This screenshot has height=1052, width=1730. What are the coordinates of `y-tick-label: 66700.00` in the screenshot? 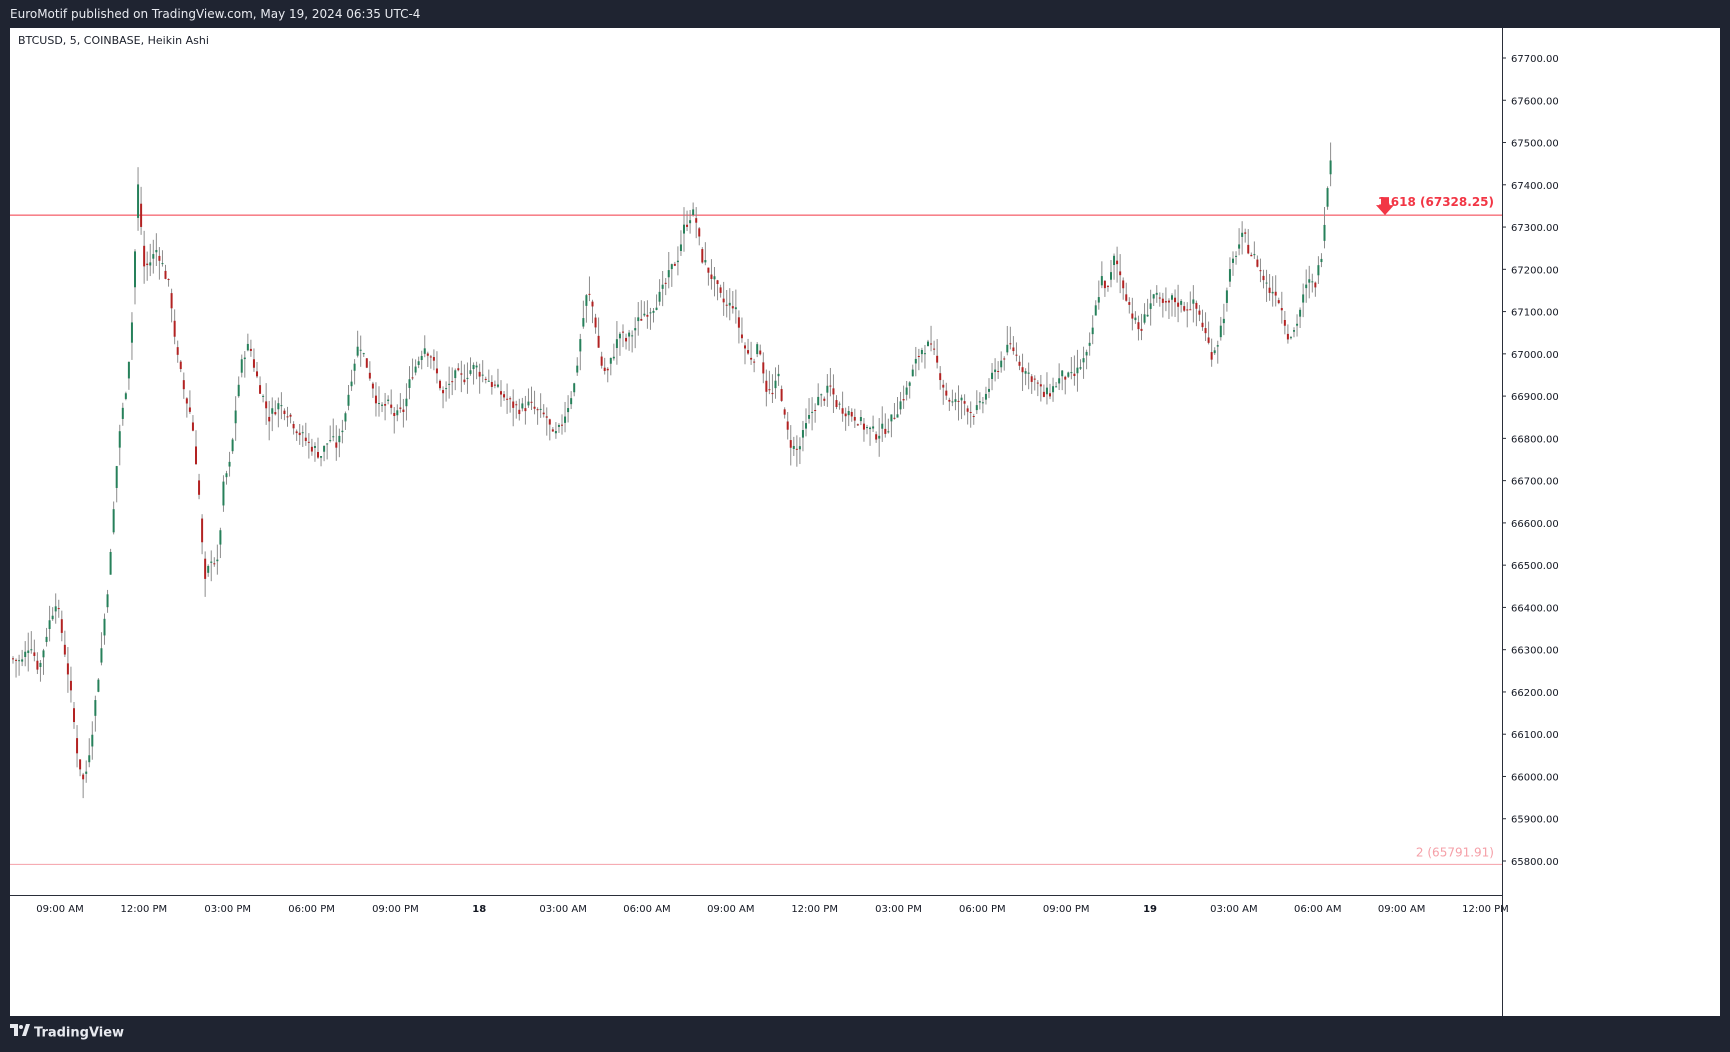 It's located at (1535, 482).